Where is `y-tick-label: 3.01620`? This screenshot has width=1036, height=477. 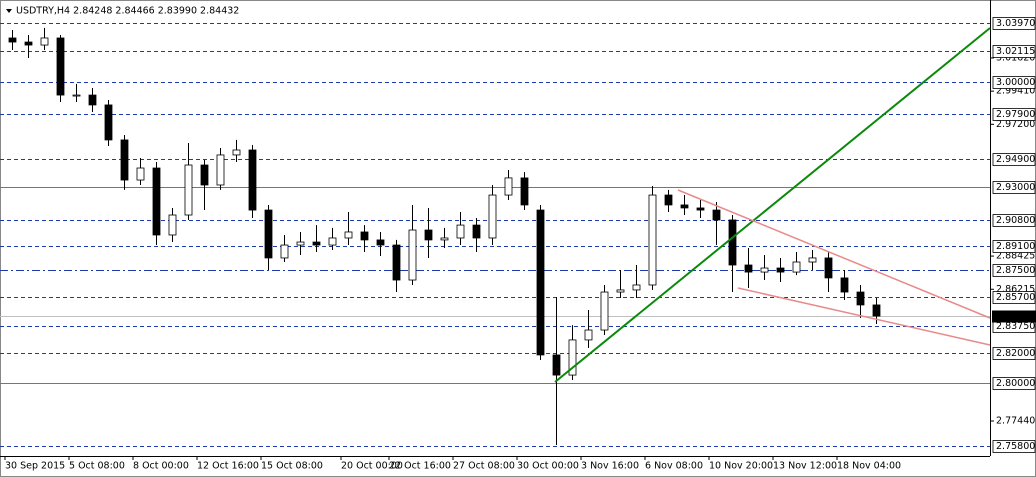
y-tick-label: 3.01620 is located at coordinates (1015, 57).